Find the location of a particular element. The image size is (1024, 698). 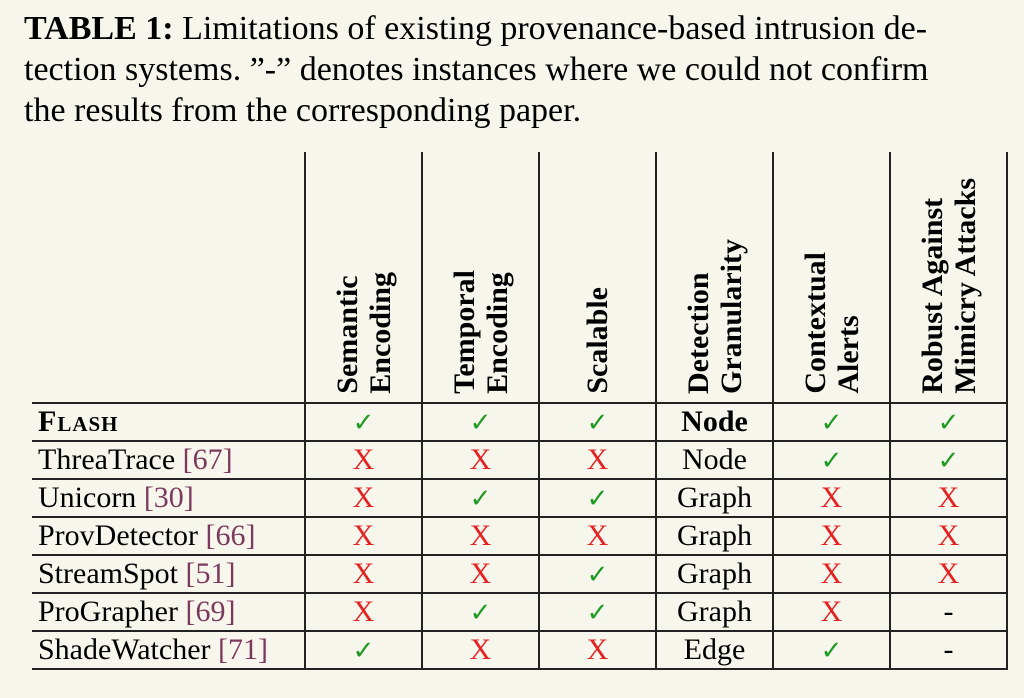

system-name-cell: Unicorn [30] is located at coordinates (168, 498).